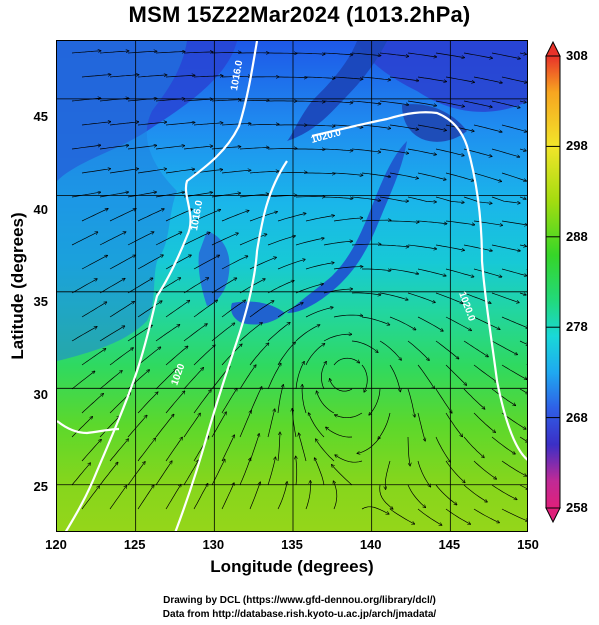 Image resolution: width=599 pixels, height=625 pixels. I want to click on y-tick-label: 30, so click(40, 394).